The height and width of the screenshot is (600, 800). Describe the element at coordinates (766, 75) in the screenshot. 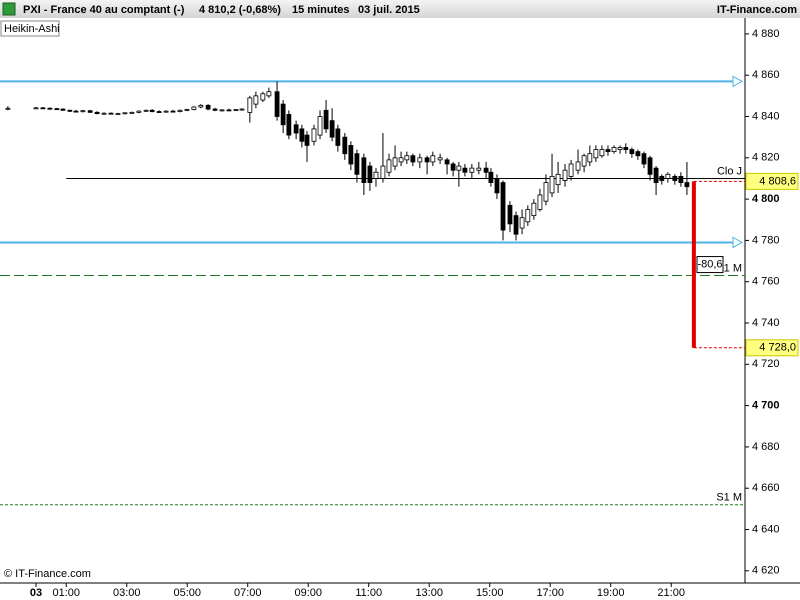

I see `y-tick-label: 4 860` at that location.